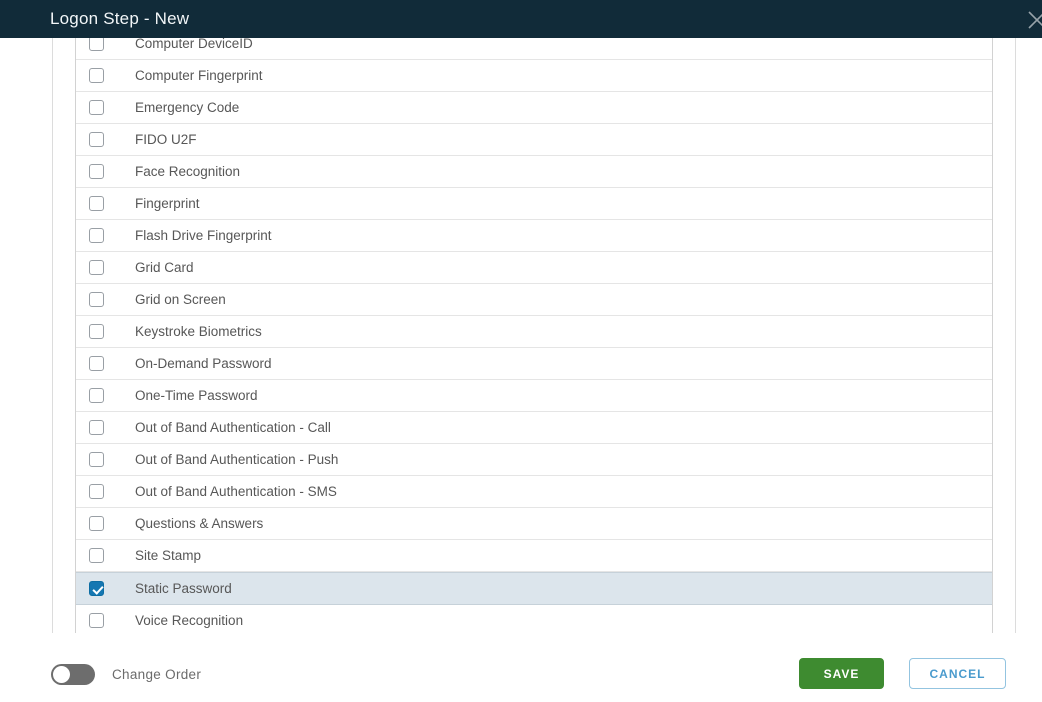 Image resolution: width=1042 pixels, height=702 pixels. What do you see at coordinates (534, 76) in the screenshot?
I see `list-item: Computer Fingerprint` at bounding box center [534, 76].